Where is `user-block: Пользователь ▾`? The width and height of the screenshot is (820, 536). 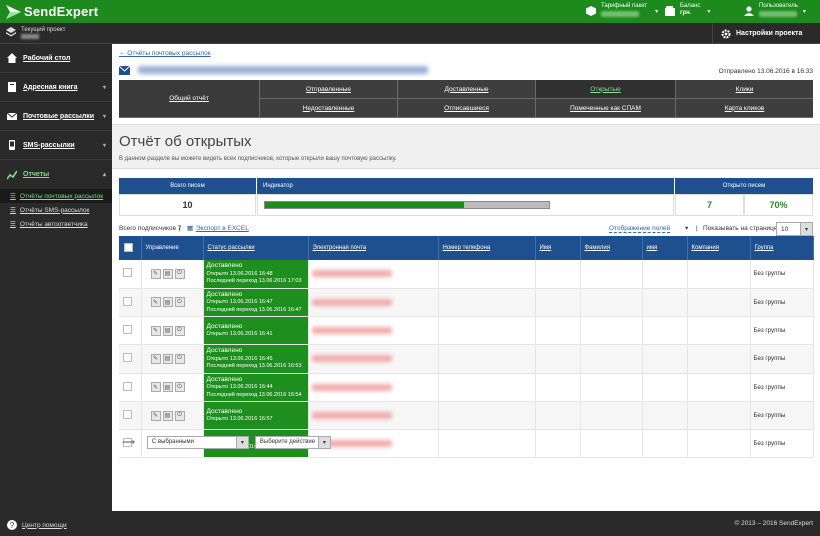 user-block: Пользователь ▾ is located at coordinates (775, 11).